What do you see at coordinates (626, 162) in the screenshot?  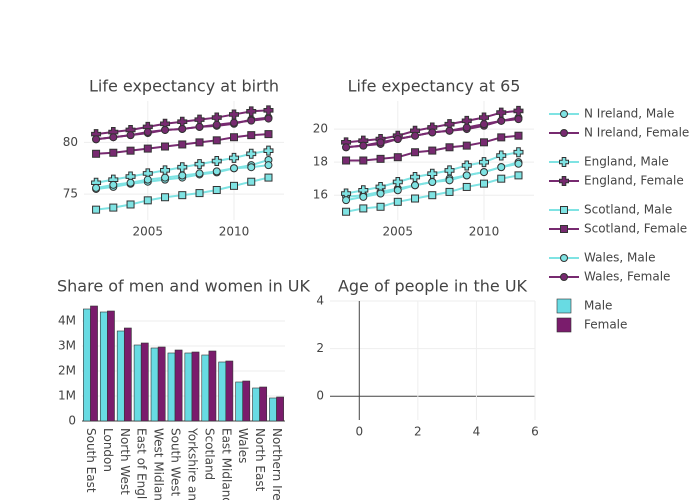 I see `legend-label: England, Male` at bounding box center [626, 162].